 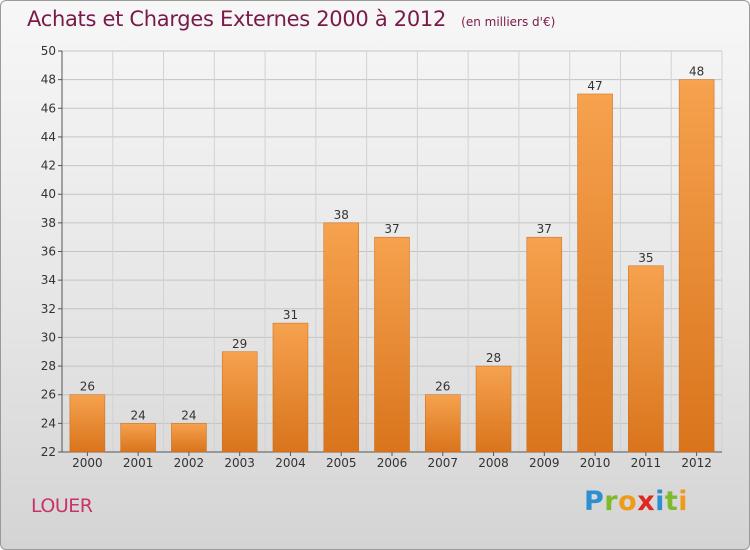 What do you see at coordinates (48, 223) in the screenshot?
I see `y-tick-label: 38` at bounding box center [48, 223].